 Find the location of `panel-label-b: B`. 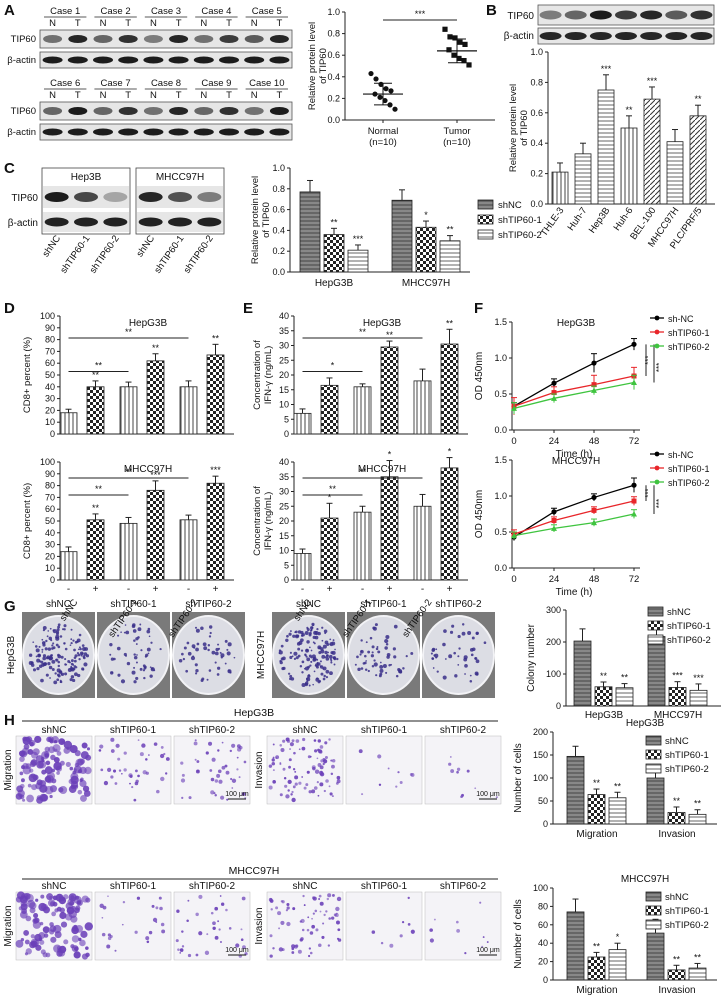

panel-label-b: B is located at coordinates (491, 10).